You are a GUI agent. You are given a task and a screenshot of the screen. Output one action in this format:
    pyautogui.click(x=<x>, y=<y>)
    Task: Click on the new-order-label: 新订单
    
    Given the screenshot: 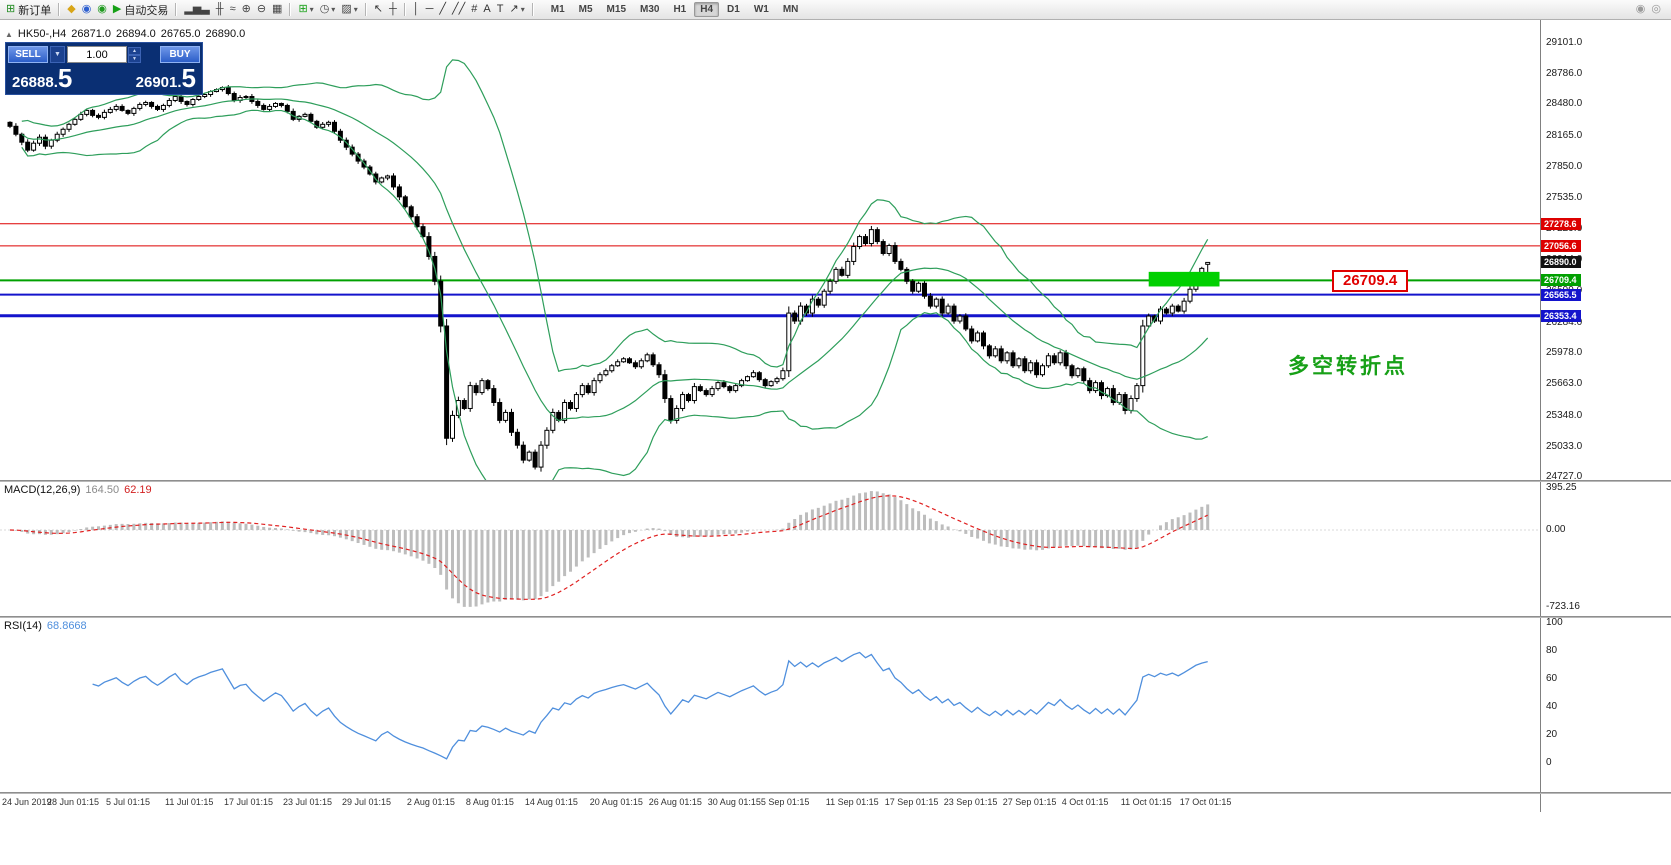 What is the action you would take?
    pyautogui.click(x=35, y=10)
    